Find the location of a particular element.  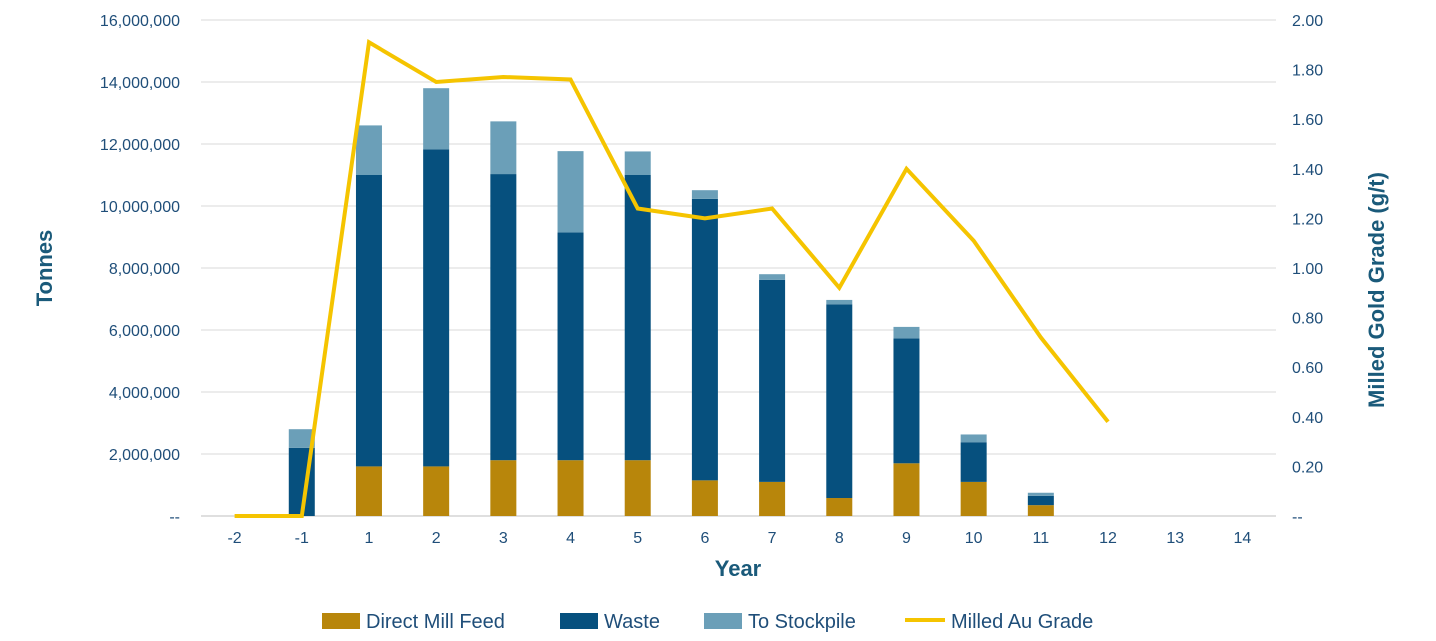

x-tick-label: 14 is located at coordinates (1243, 538).